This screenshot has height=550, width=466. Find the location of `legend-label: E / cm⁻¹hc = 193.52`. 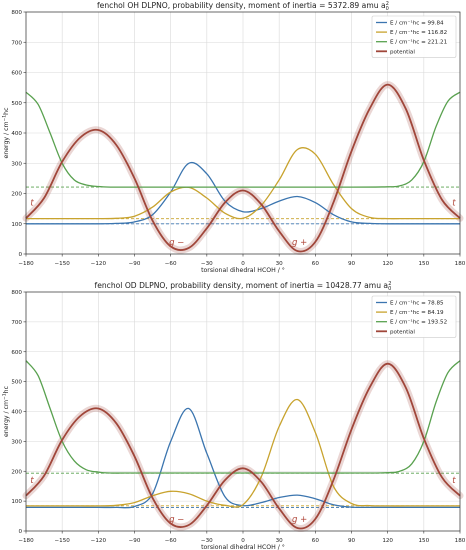

legend-label: E / cm⁻¹hc = 193.52 is located at coordinates (418, 322).